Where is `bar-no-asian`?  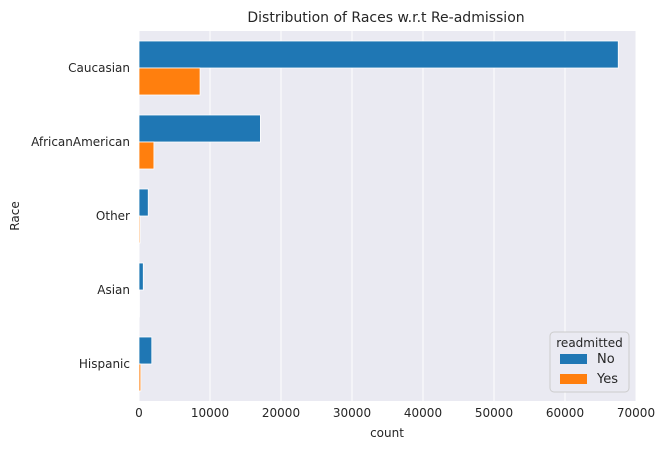
bar-no-asian is located at coordinates (141, 276).